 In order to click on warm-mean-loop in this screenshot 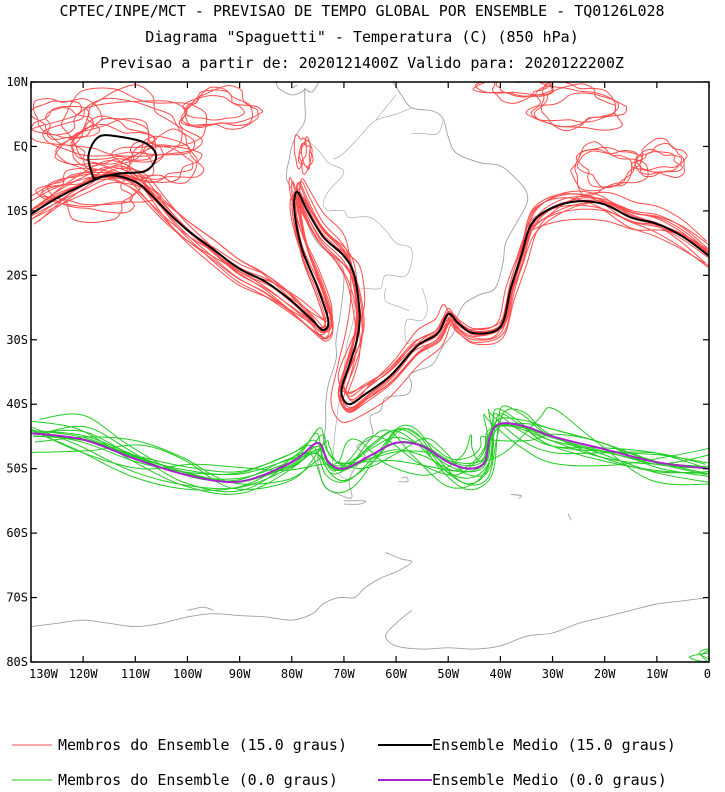, I will do `click(122, 157)`.